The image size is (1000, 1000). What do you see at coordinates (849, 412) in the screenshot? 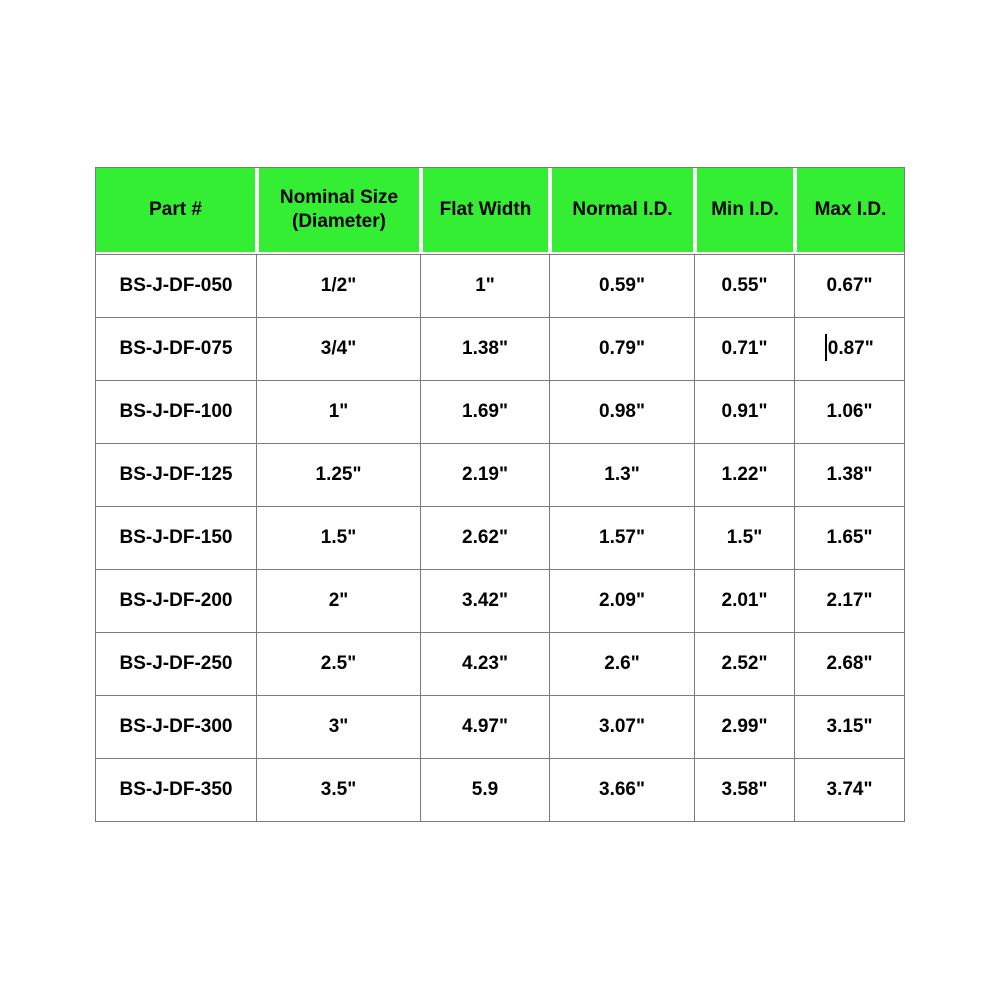
I see `table-cell: 1.06"` at bounding box center [849, 412].